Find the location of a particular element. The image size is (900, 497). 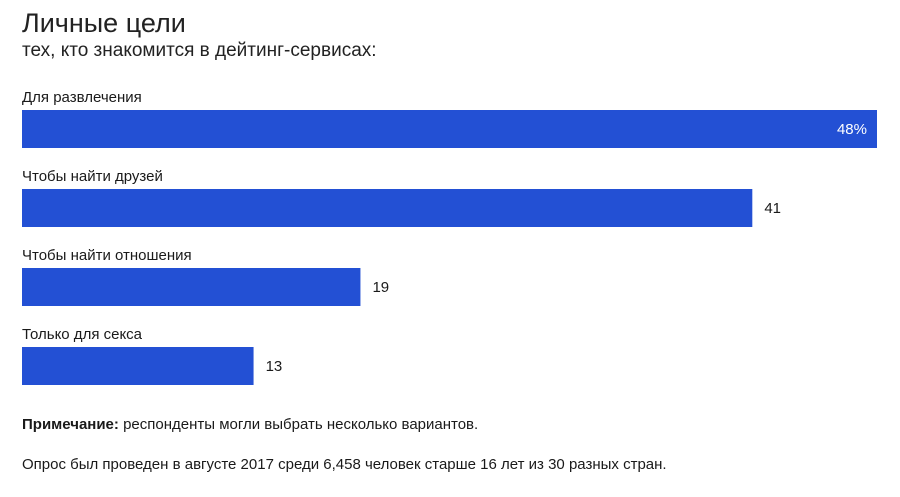

data-label: 13 is located at coordinates (274, 366).